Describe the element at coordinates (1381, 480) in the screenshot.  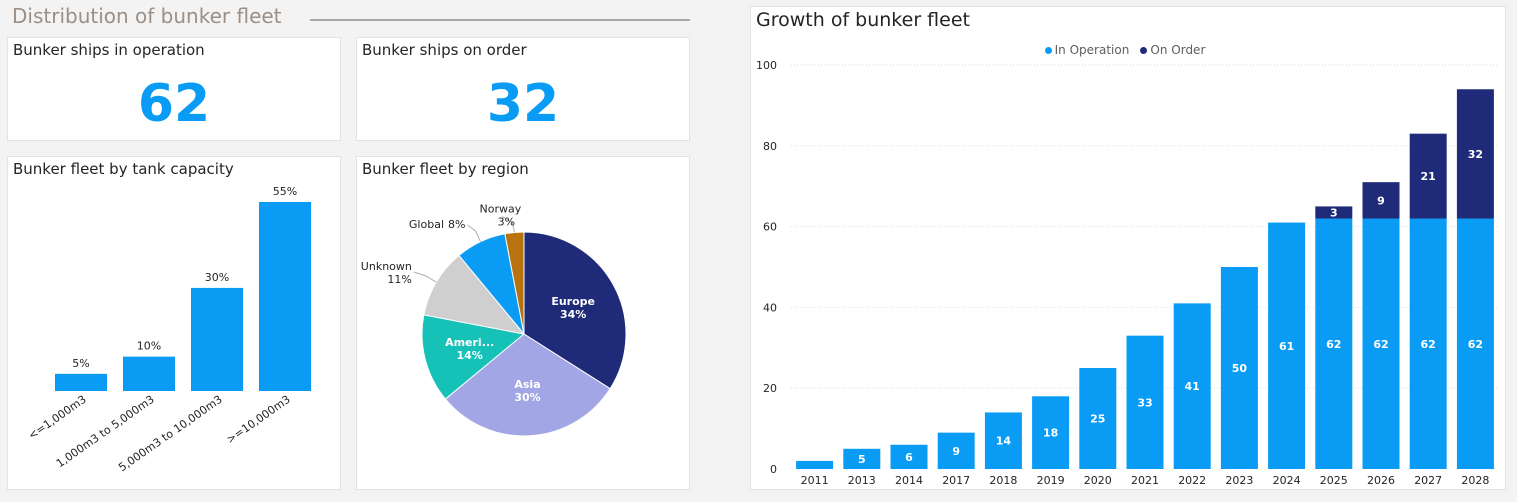
I see `x-tick-label: 2026` at that location.